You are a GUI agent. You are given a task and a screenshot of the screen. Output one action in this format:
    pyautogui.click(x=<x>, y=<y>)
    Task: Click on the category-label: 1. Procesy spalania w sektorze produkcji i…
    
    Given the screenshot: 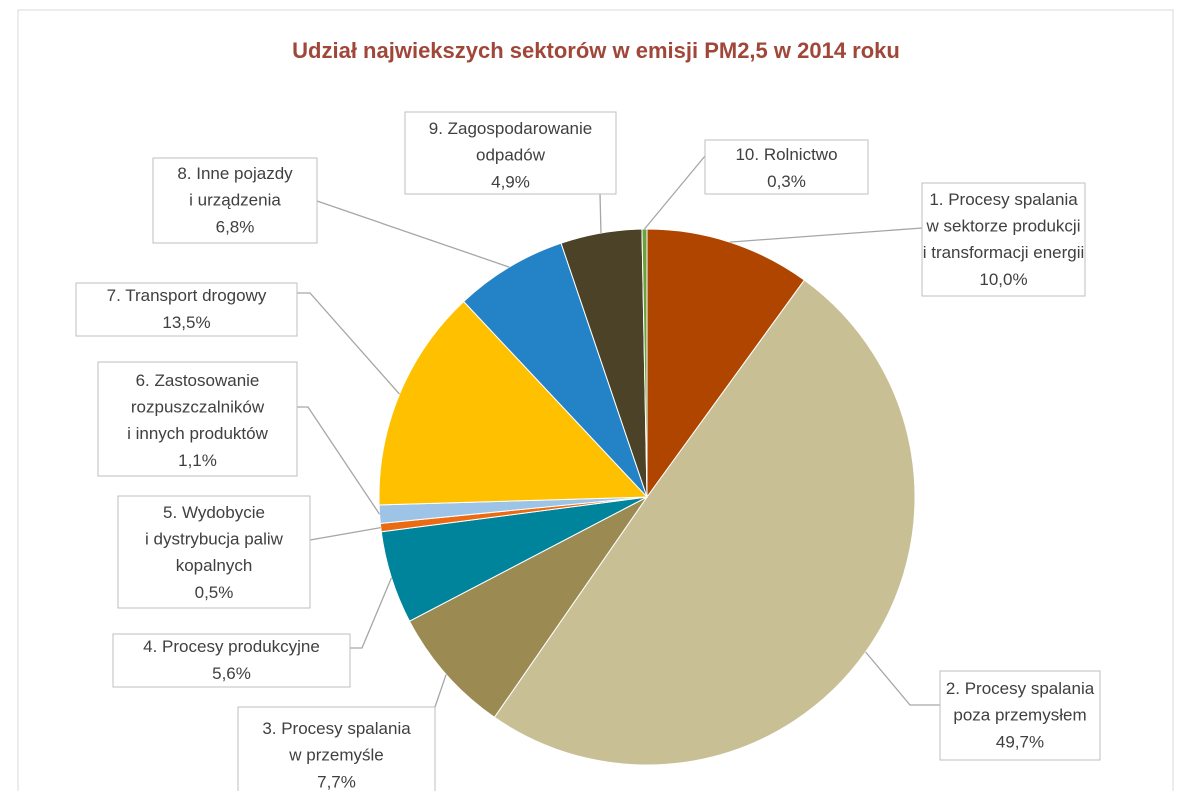 What is the action you would take?
    pyautogui.click(x=1004, y=226)
    